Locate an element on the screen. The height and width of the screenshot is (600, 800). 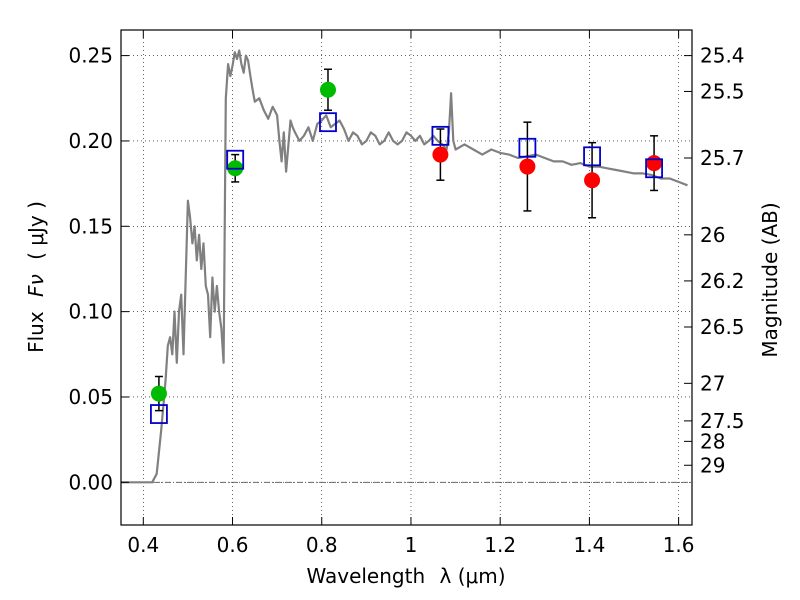
y-tick-label: 0.05 is located at coordinates (90, 397).